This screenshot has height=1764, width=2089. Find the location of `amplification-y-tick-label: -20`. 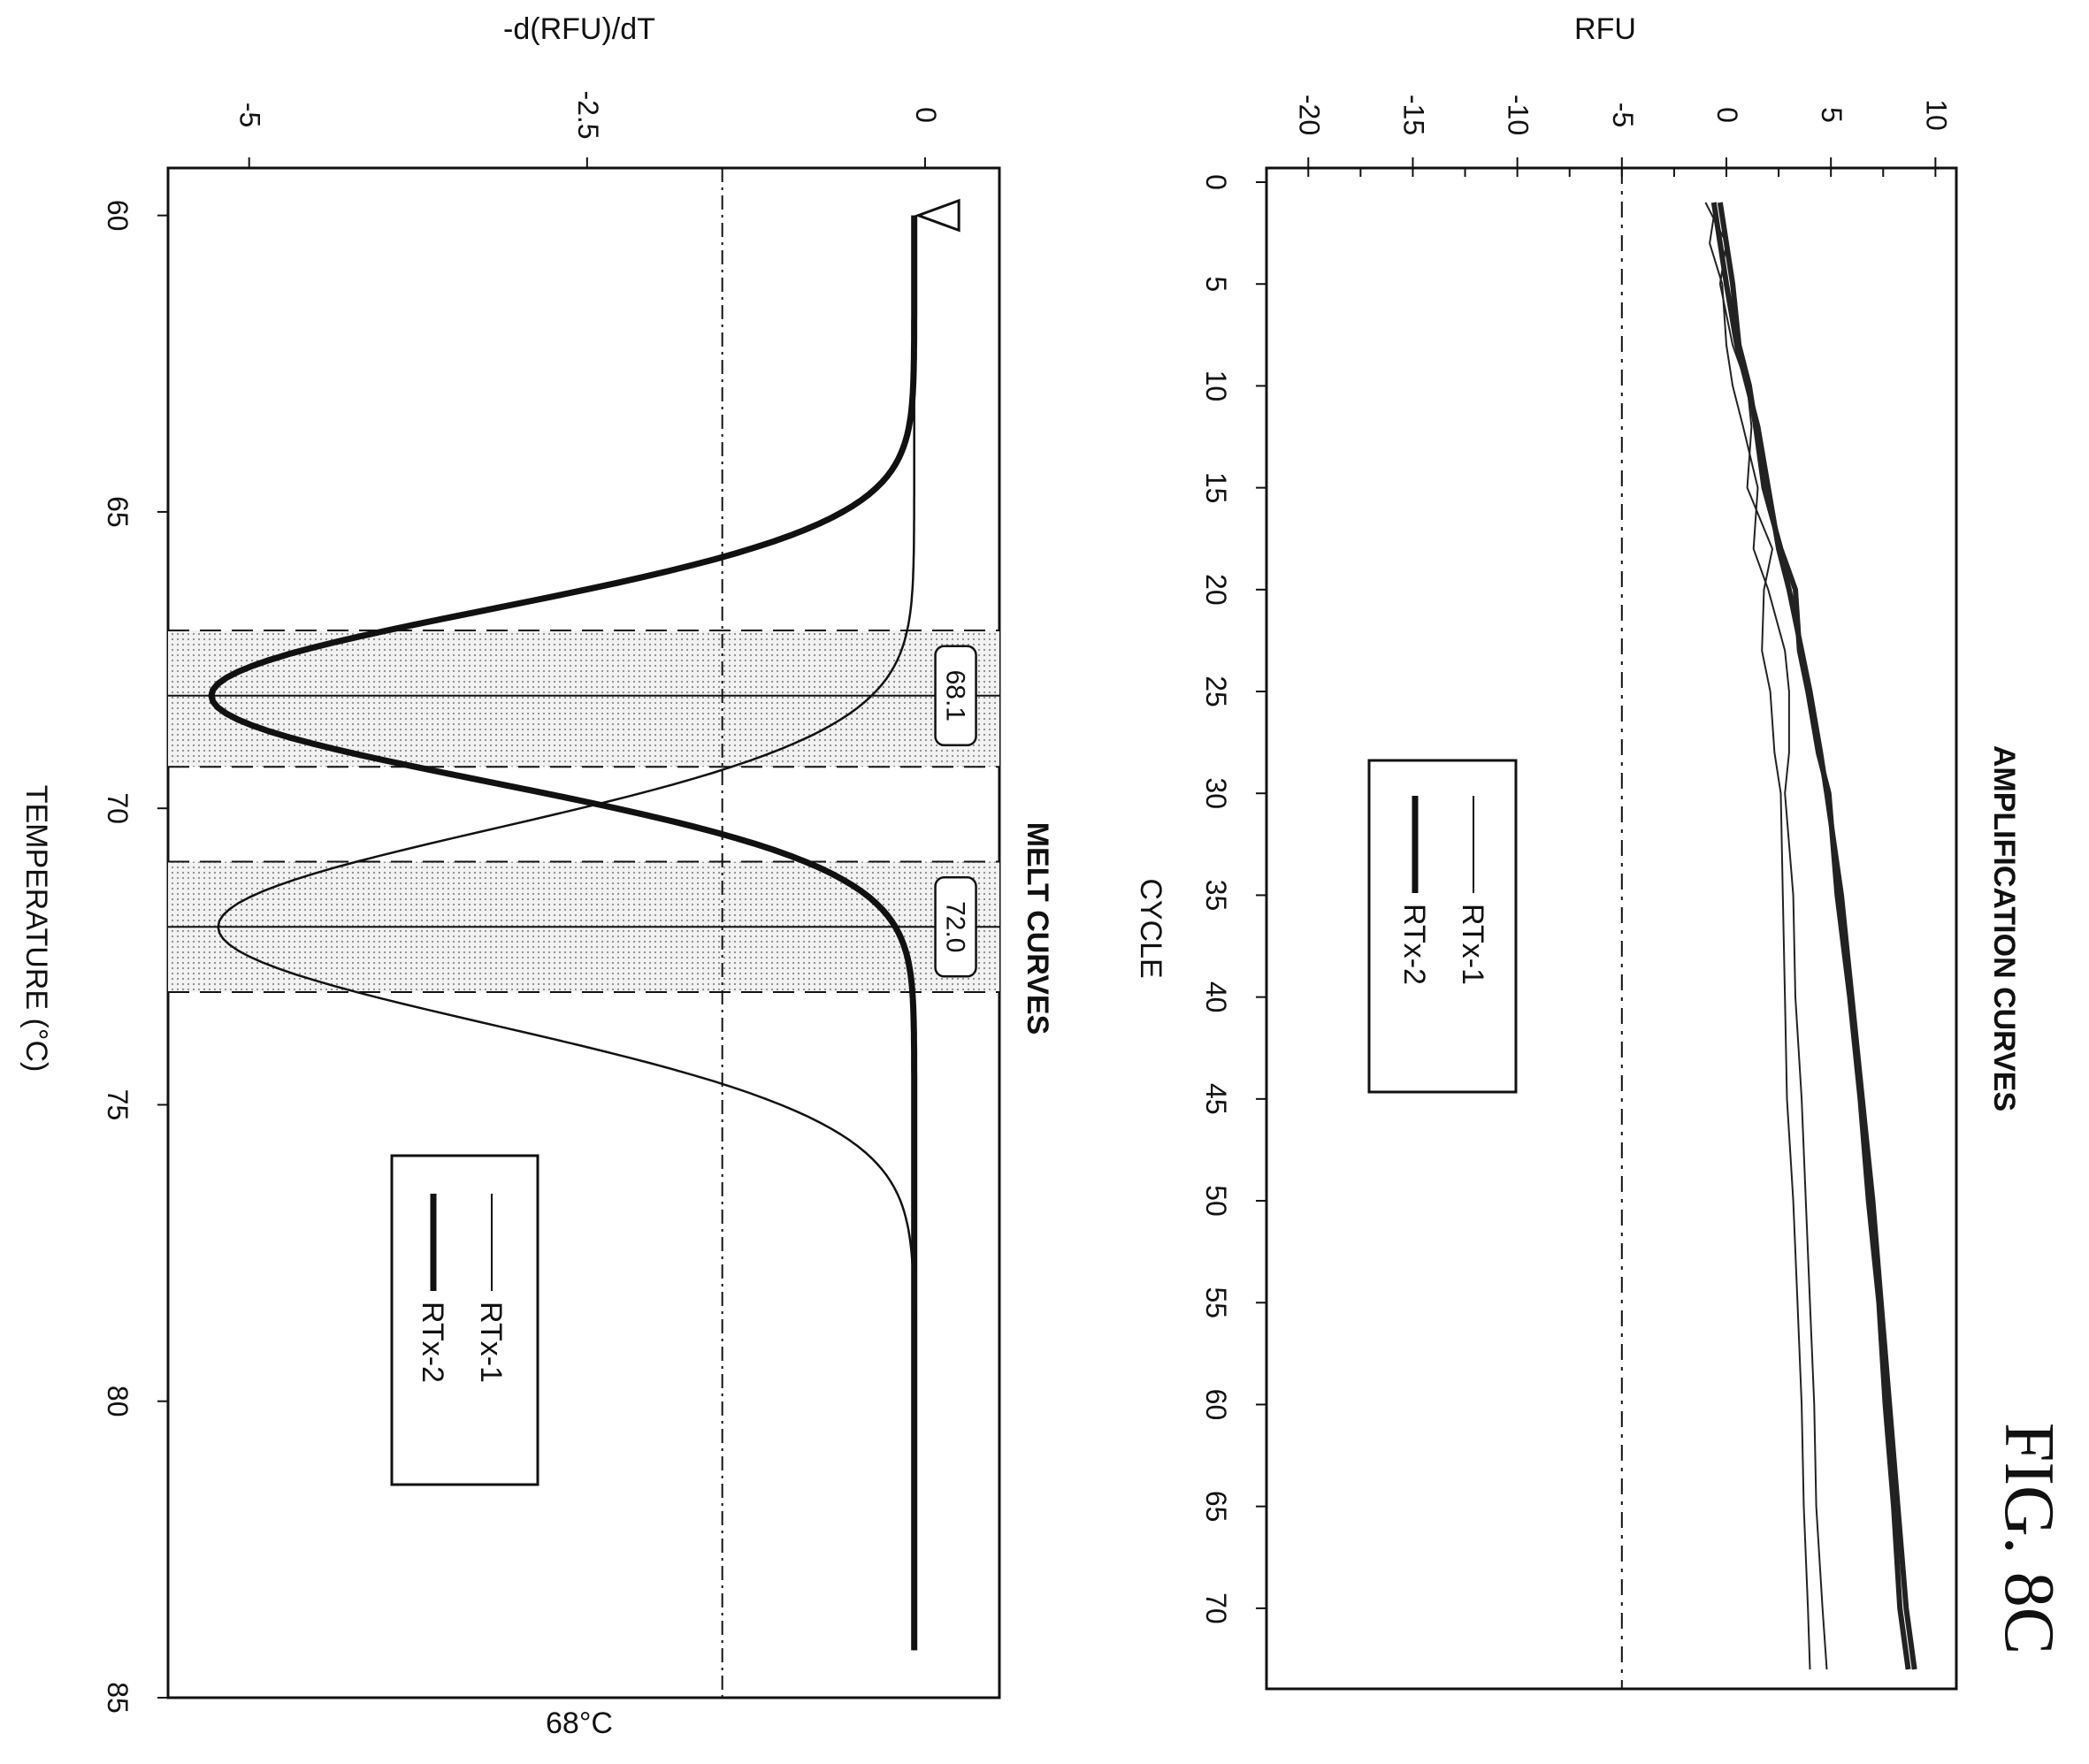

amplification-y-tick-label: -20 is located at coordinates (1309, 115).